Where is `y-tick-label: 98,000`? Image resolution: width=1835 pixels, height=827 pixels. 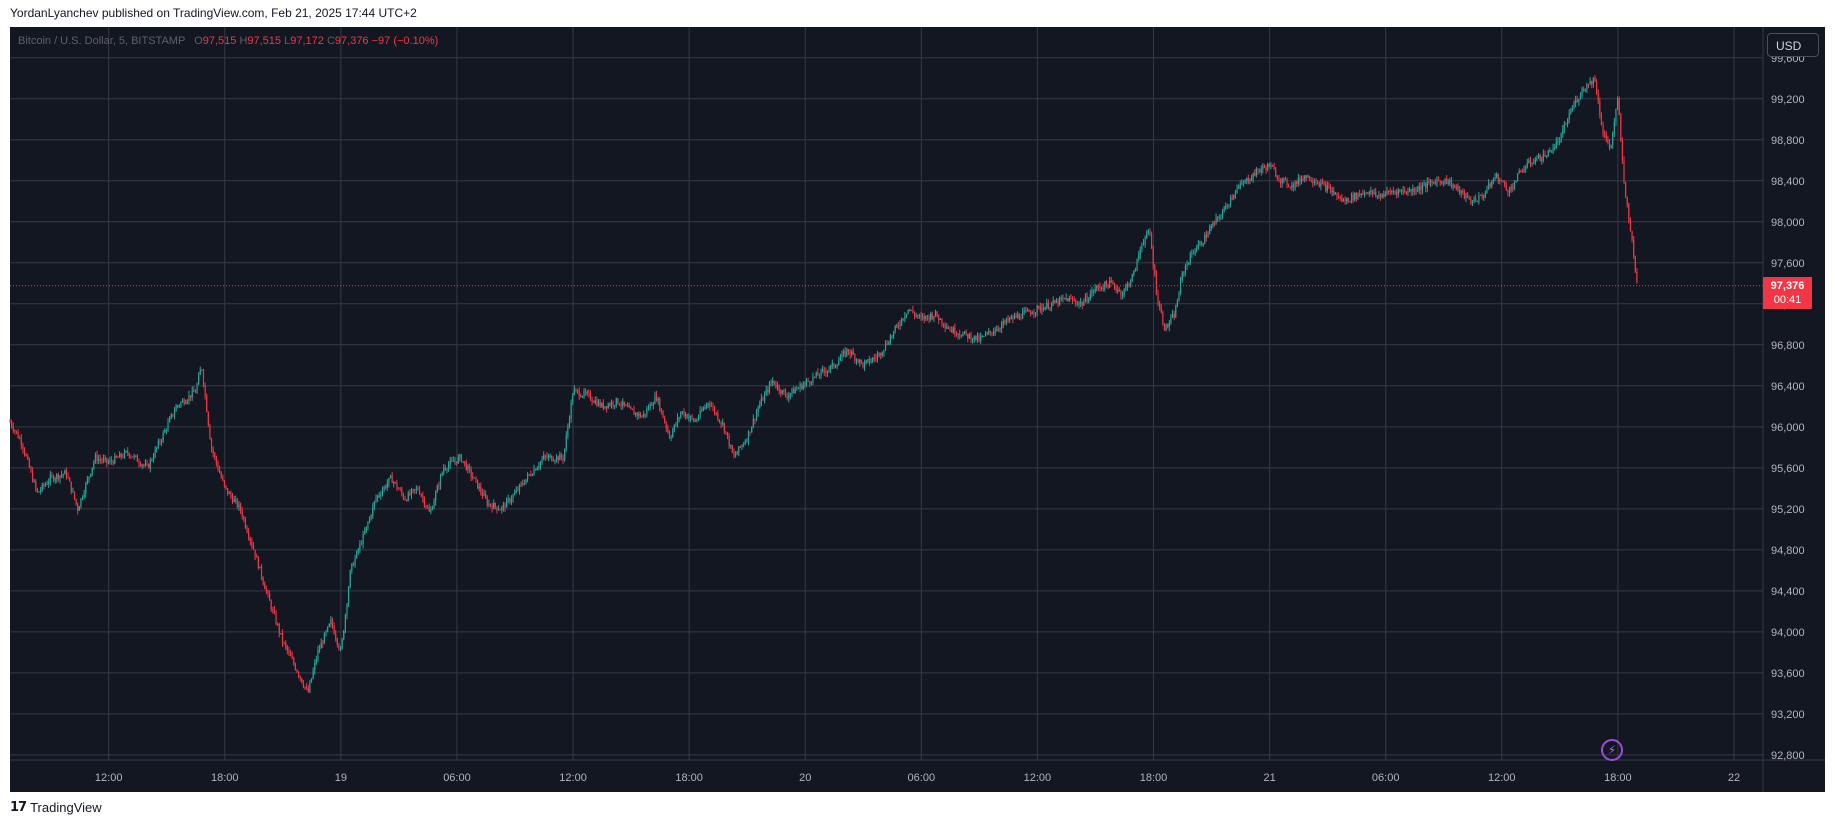
y-tick-label: 98,000 is located at coordinates (1788, 223).